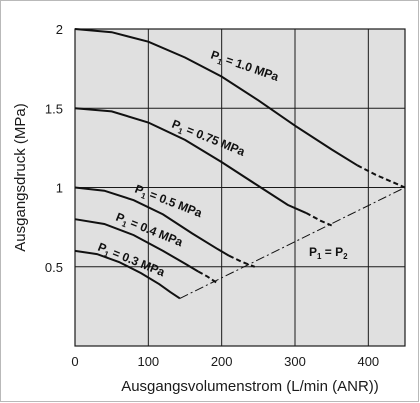  Describe the element at coordinates (250, 386) in the screenshot. I see `x-axis-label: Ausgangsvolumenstrom (L/min (ANR))` at that location.